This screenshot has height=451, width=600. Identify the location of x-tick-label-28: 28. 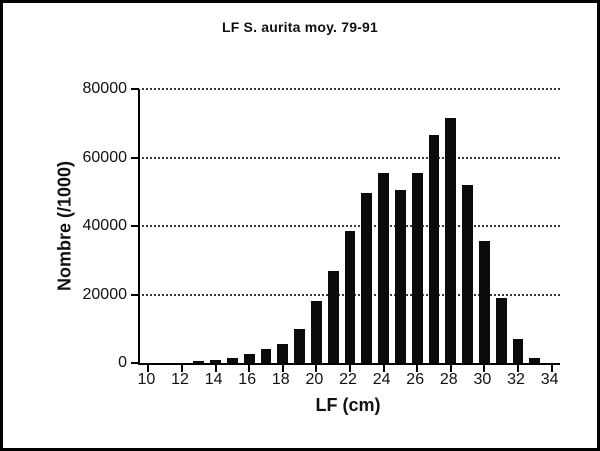
(448, 379).